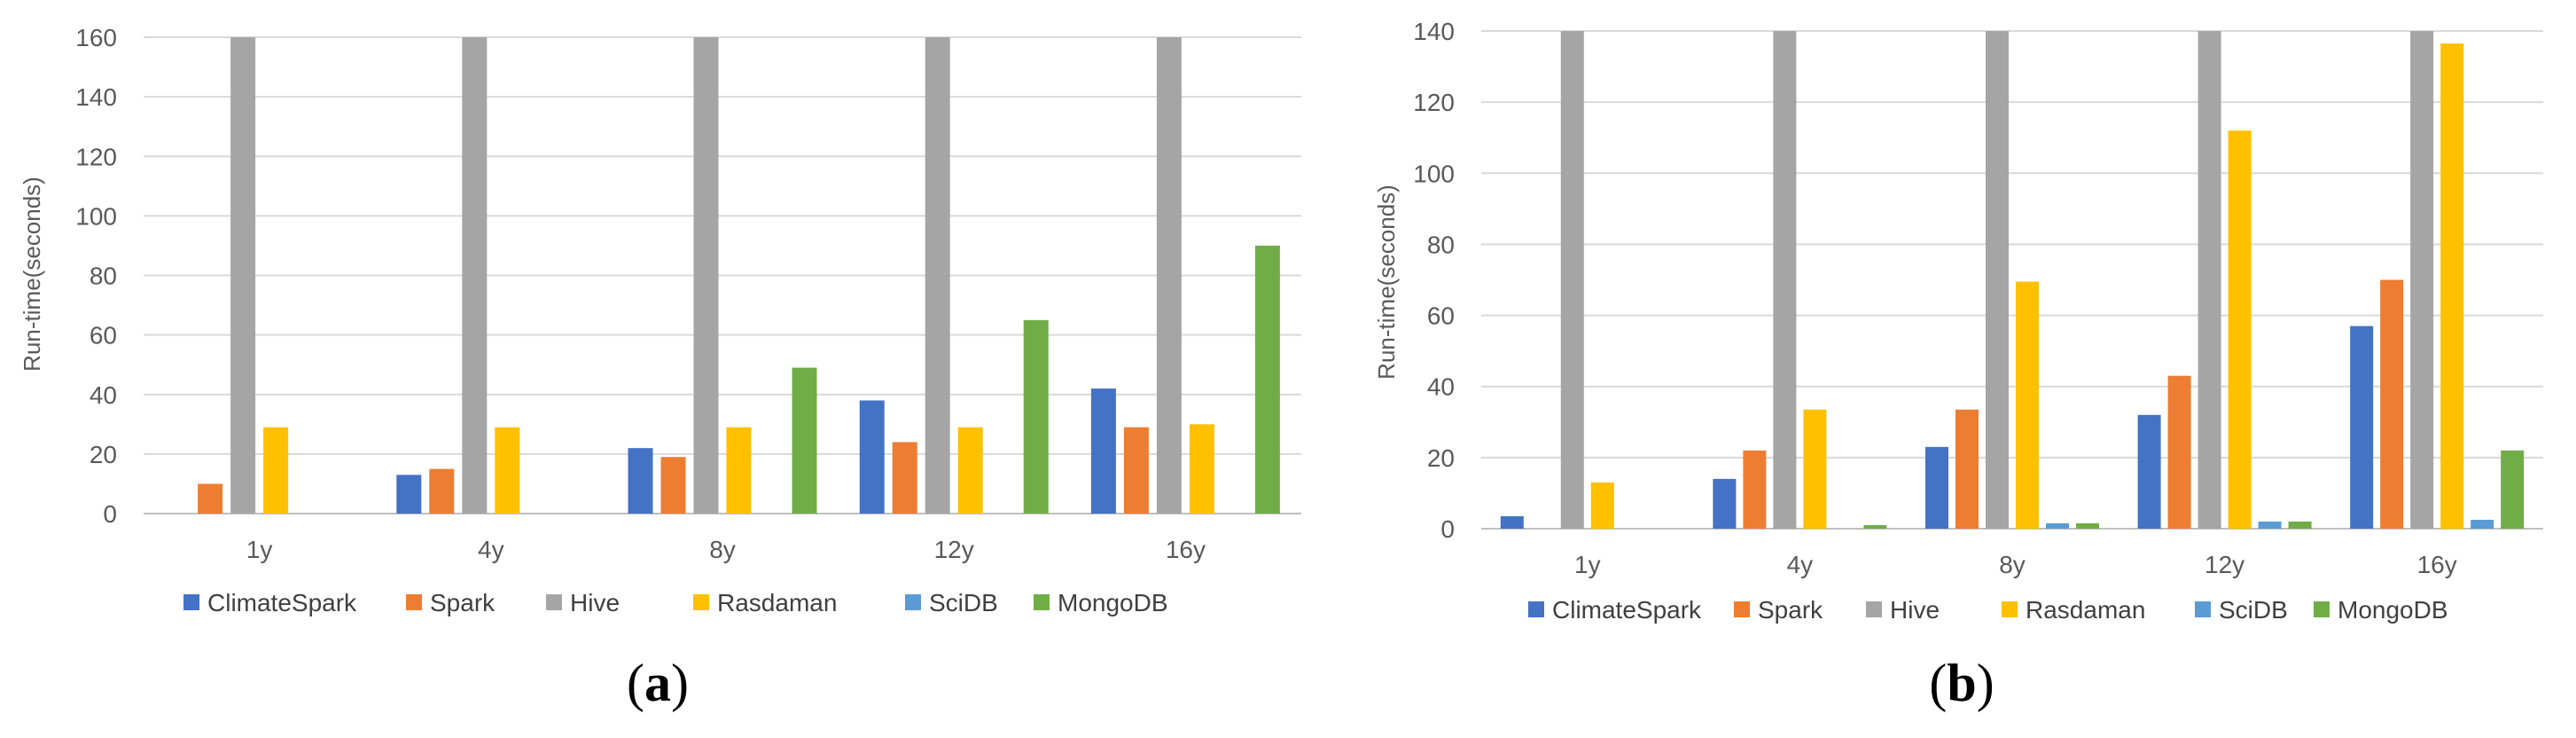  Describe the element at coordinates (1790, 610) in the screenshot. I see `legend-label-spark: Spark` at that location.